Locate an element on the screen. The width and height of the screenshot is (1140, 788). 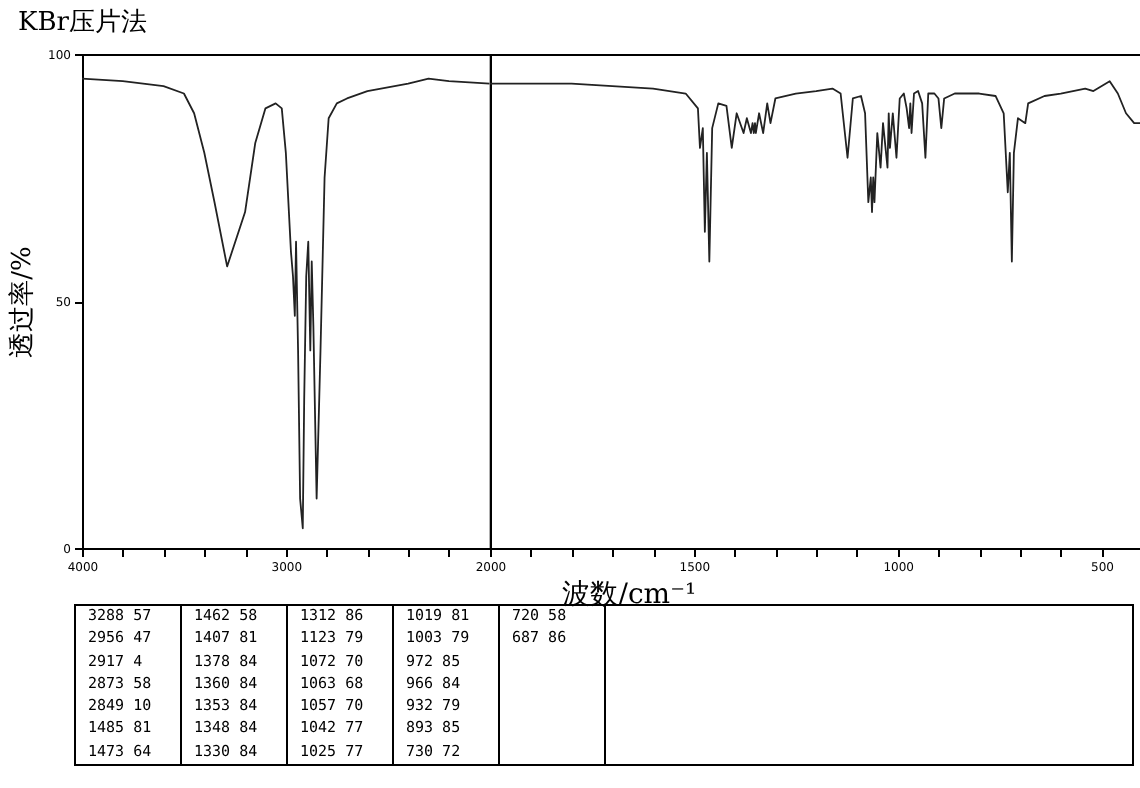
y-axis-title: 透过率/% is located at coordinates (22, 302).